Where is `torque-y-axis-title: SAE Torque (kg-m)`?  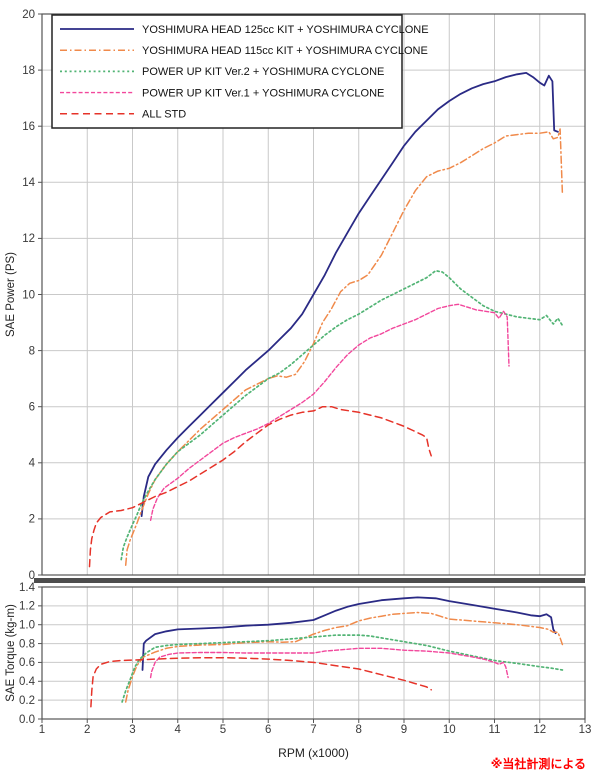
torque-y-axis-title: SAE Torque (kg-m) is located at coordinates (11, 653).